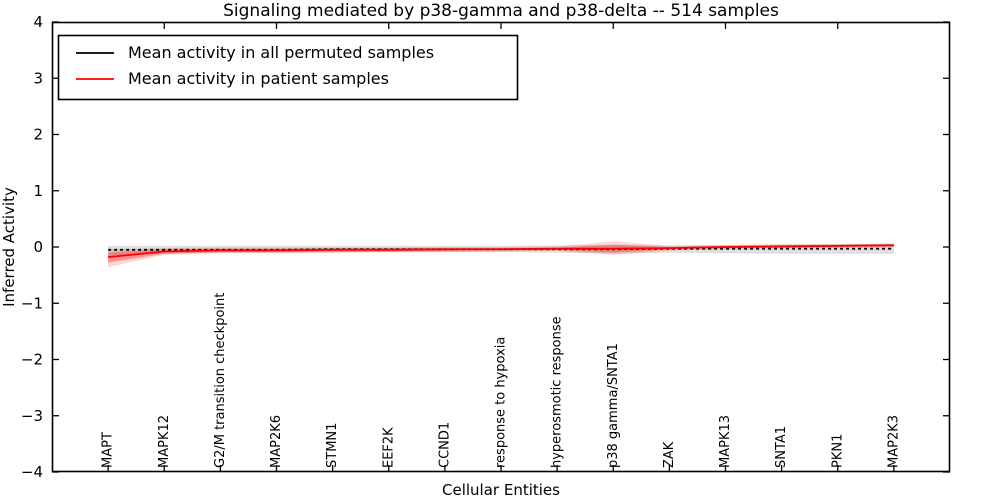  Describe the element at coordinates (557, 392) in the screenshot. I see `x-category-label: hyperosmotic response` at that location.